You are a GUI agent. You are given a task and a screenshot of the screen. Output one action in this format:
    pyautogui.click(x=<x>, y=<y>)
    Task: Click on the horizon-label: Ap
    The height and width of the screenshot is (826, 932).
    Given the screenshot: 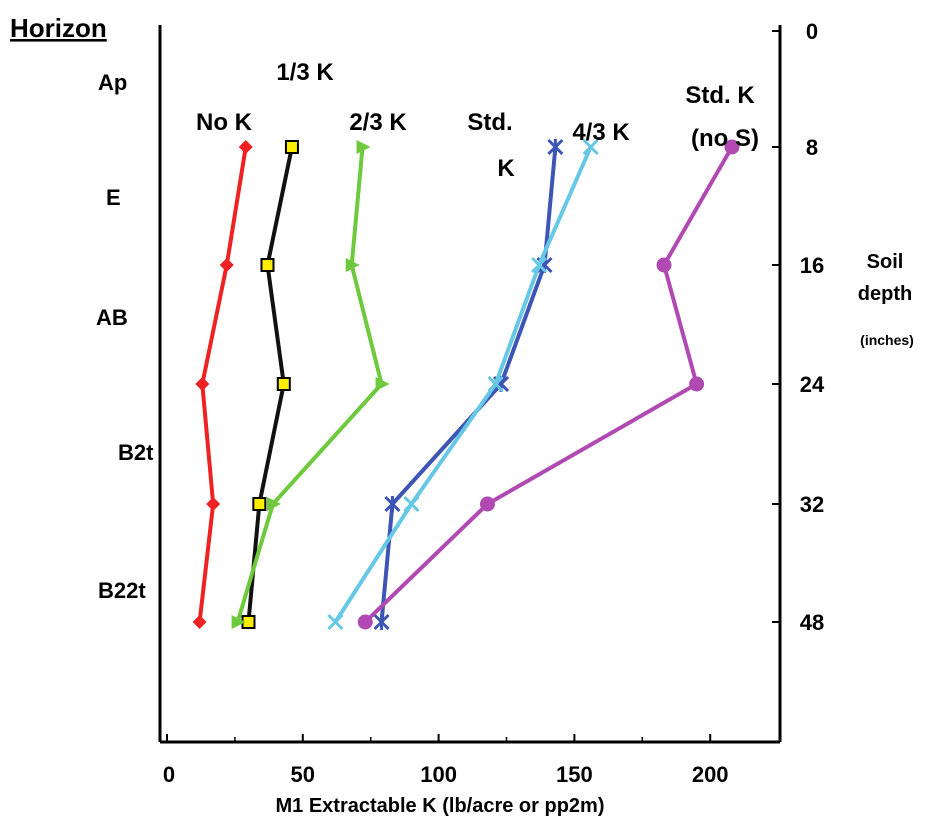 What is the action you would take?
    pyautogui.click(x=112, y=82)
    